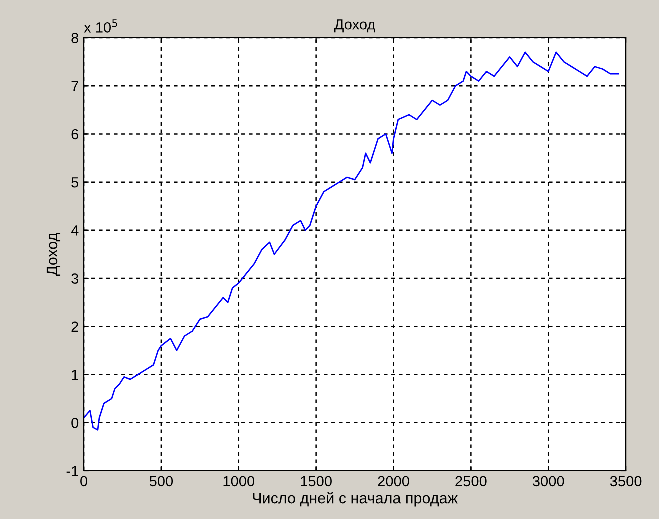 The image size is (659, 519). I want to click on x-axis-title: Число дней с начала продаж, so click(355, 499).